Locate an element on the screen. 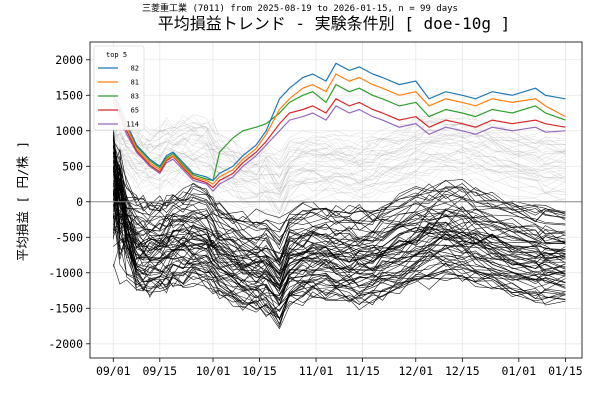 The image size is (600, 400). x-tick-label: 01/15 is located at coordinates (565, 371).